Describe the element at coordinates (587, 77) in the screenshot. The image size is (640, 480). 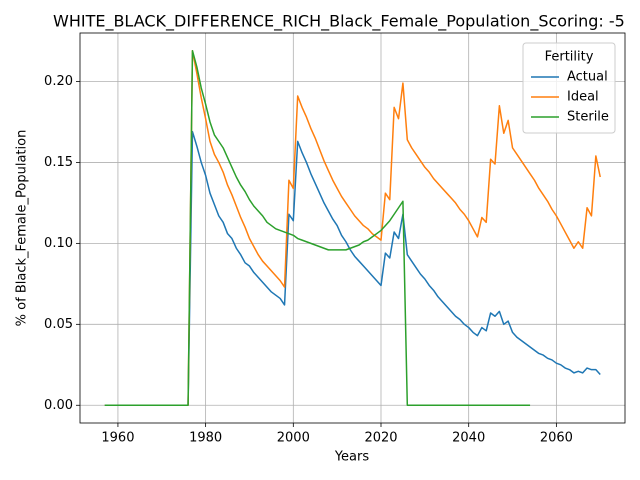
I see `legend-label: Actual` at that location.